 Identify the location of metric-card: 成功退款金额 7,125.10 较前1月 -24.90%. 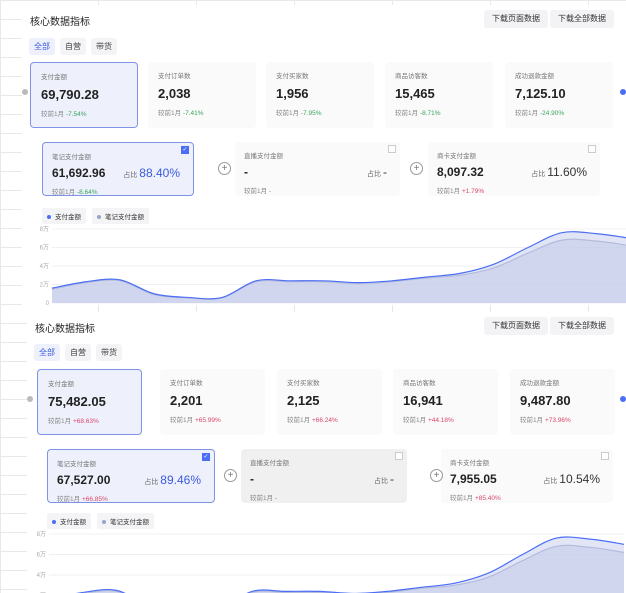
(559, 95).